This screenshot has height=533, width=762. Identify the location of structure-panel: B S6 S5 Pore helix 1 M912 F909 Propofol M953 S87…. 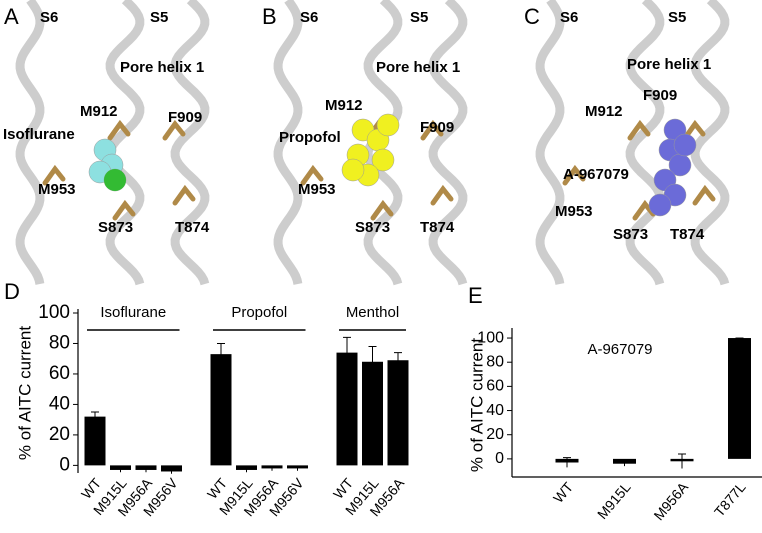
(365, 143).